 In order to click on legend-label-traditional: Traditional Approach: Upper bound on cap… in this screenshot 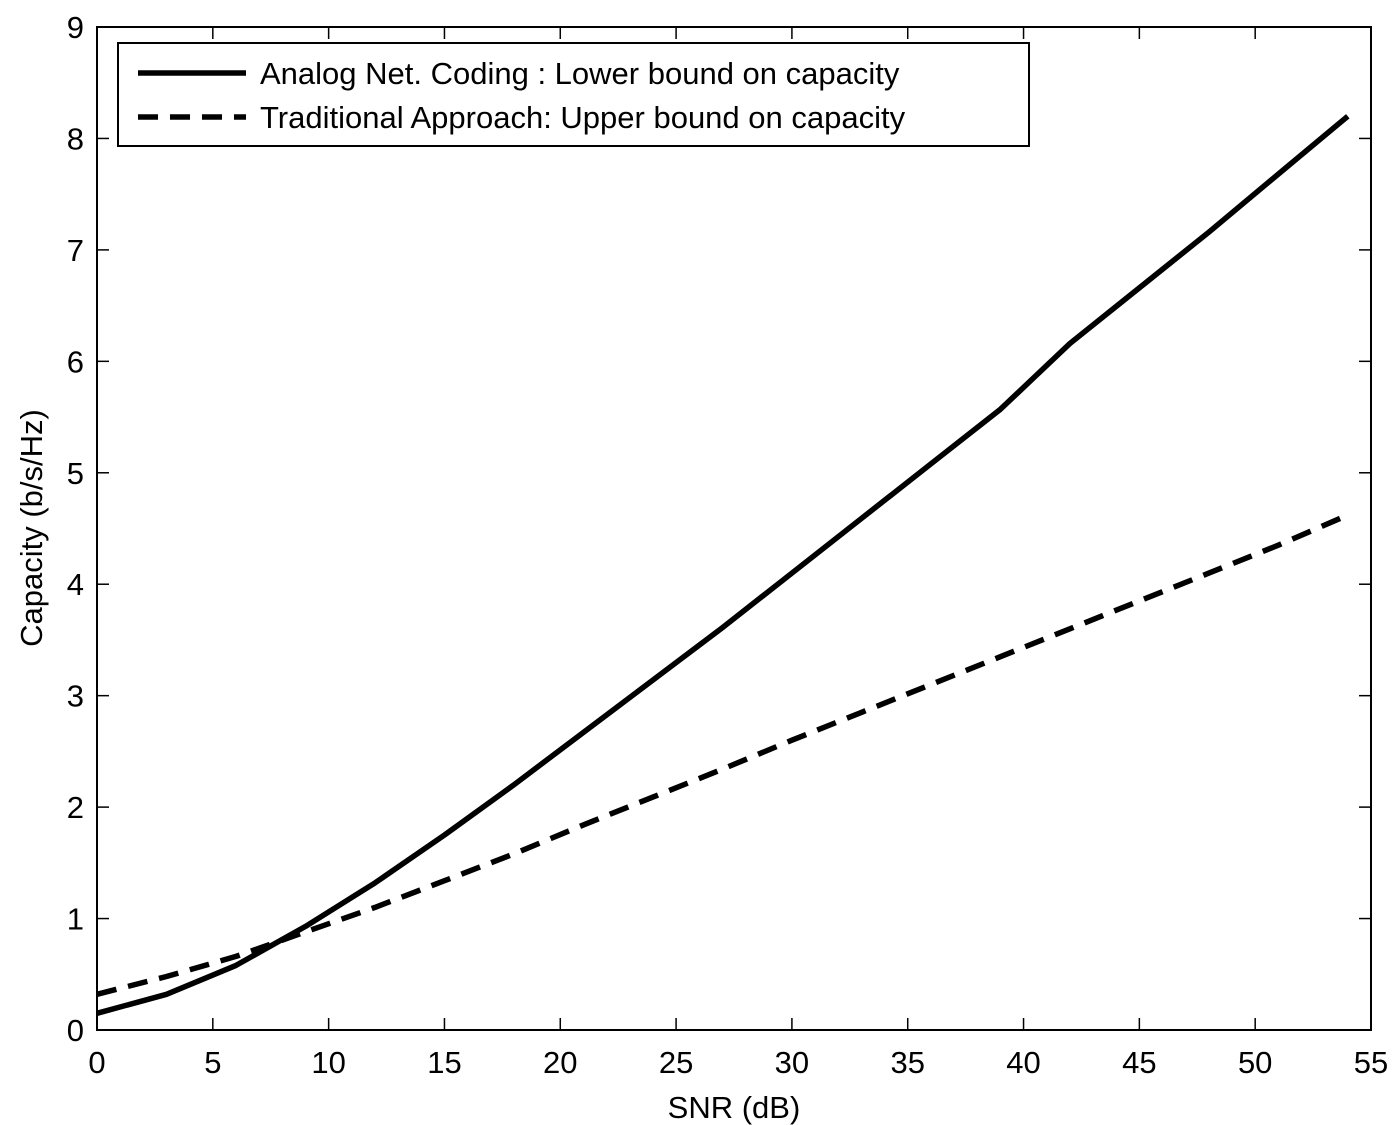, I will do `click(583, 117)`.